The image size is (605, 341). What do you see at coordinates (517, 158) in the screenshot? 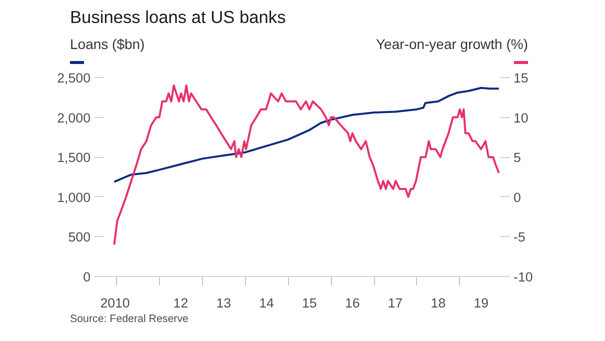
I see `y2-tick-label: 5` at bounding box center [517, 158].